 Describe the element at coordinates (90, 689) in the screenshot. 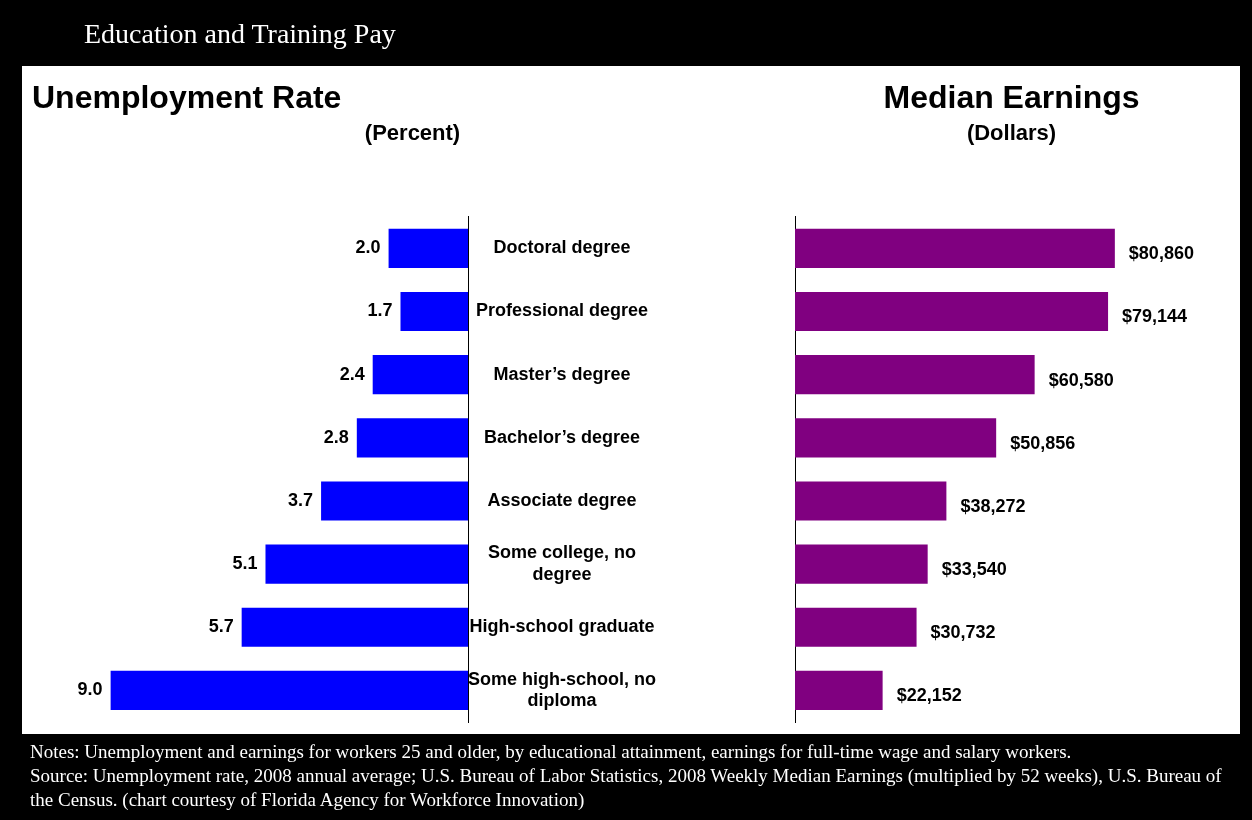

I see `data-label: 9.0` at that location.